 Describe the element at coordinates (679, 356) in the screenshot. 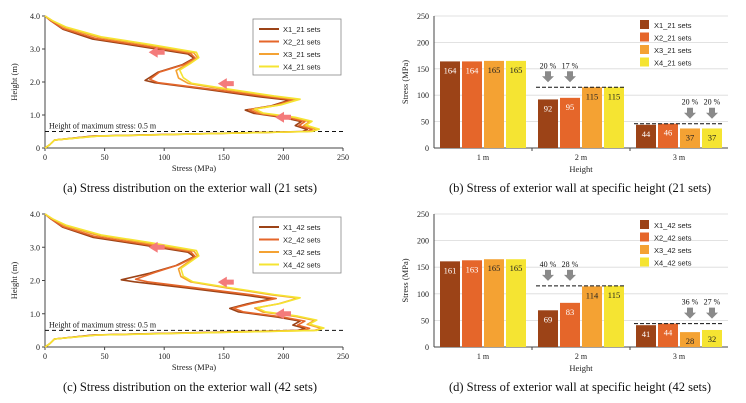

I see `category-label: 3 m` at that location.